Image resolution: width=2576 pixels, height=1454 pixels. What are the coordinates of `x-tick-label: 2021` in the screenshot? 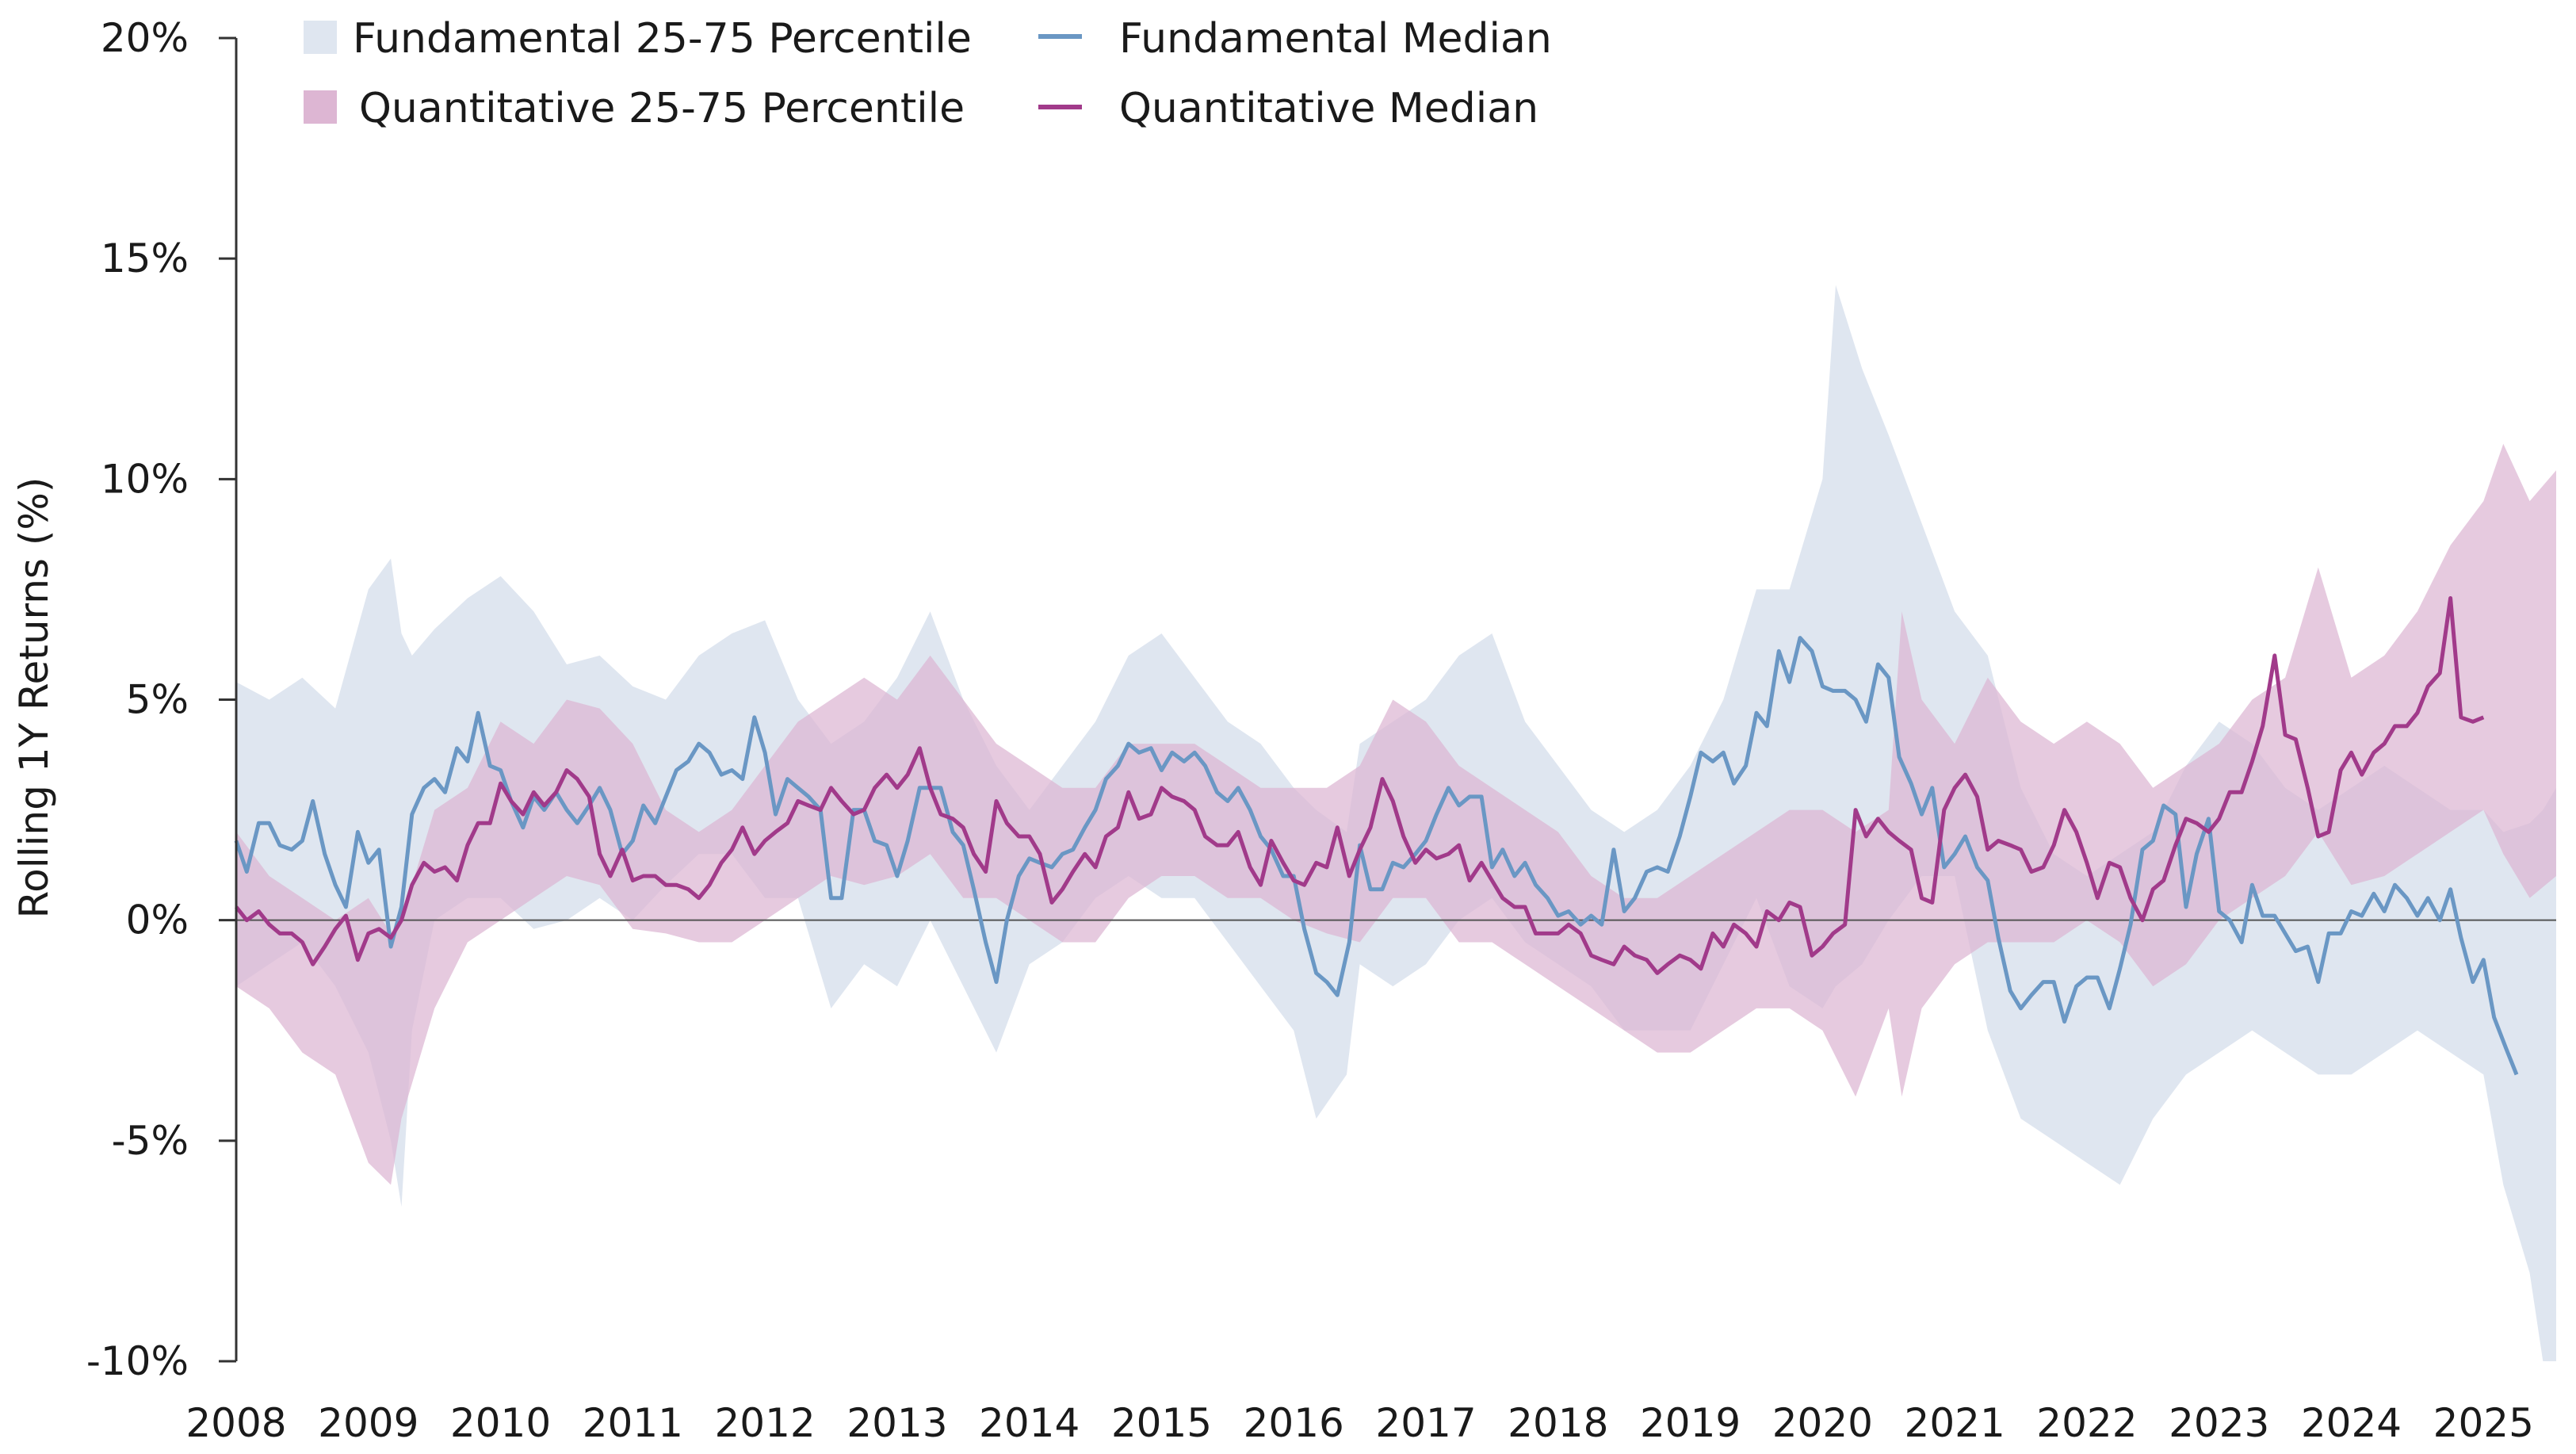 It's located at (1955, 1423).